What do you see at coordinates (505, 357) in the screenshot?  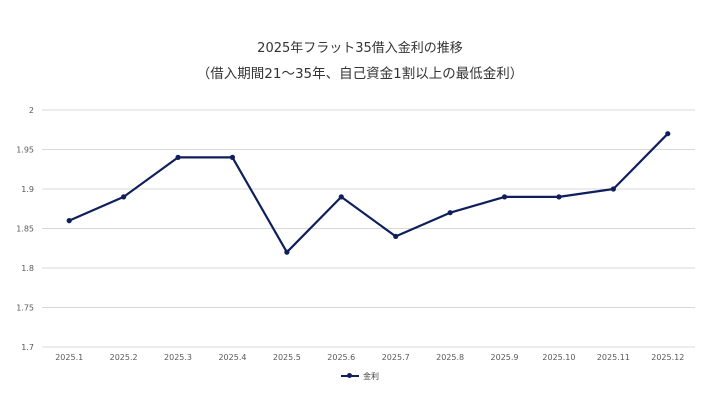 I see `x-tick-label: 2025.9` at bounding box center [505, 357].